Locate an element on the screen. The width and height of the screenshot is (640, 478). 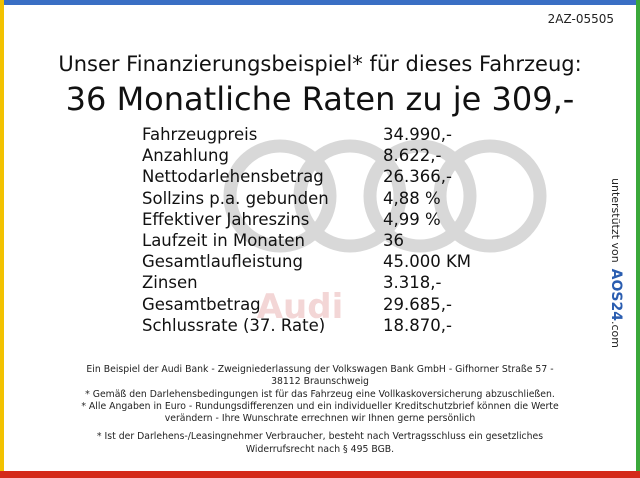
table-row: Gesamtbetrag 29.685,- is located at coordinates (297, 304).